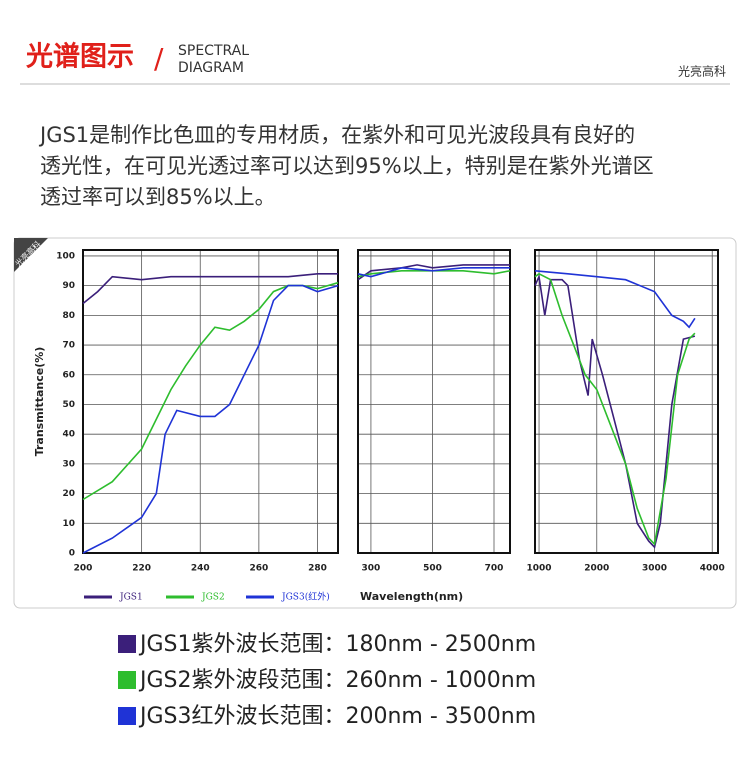  I want to click on y-tick-label: 60, so click(68, 375).